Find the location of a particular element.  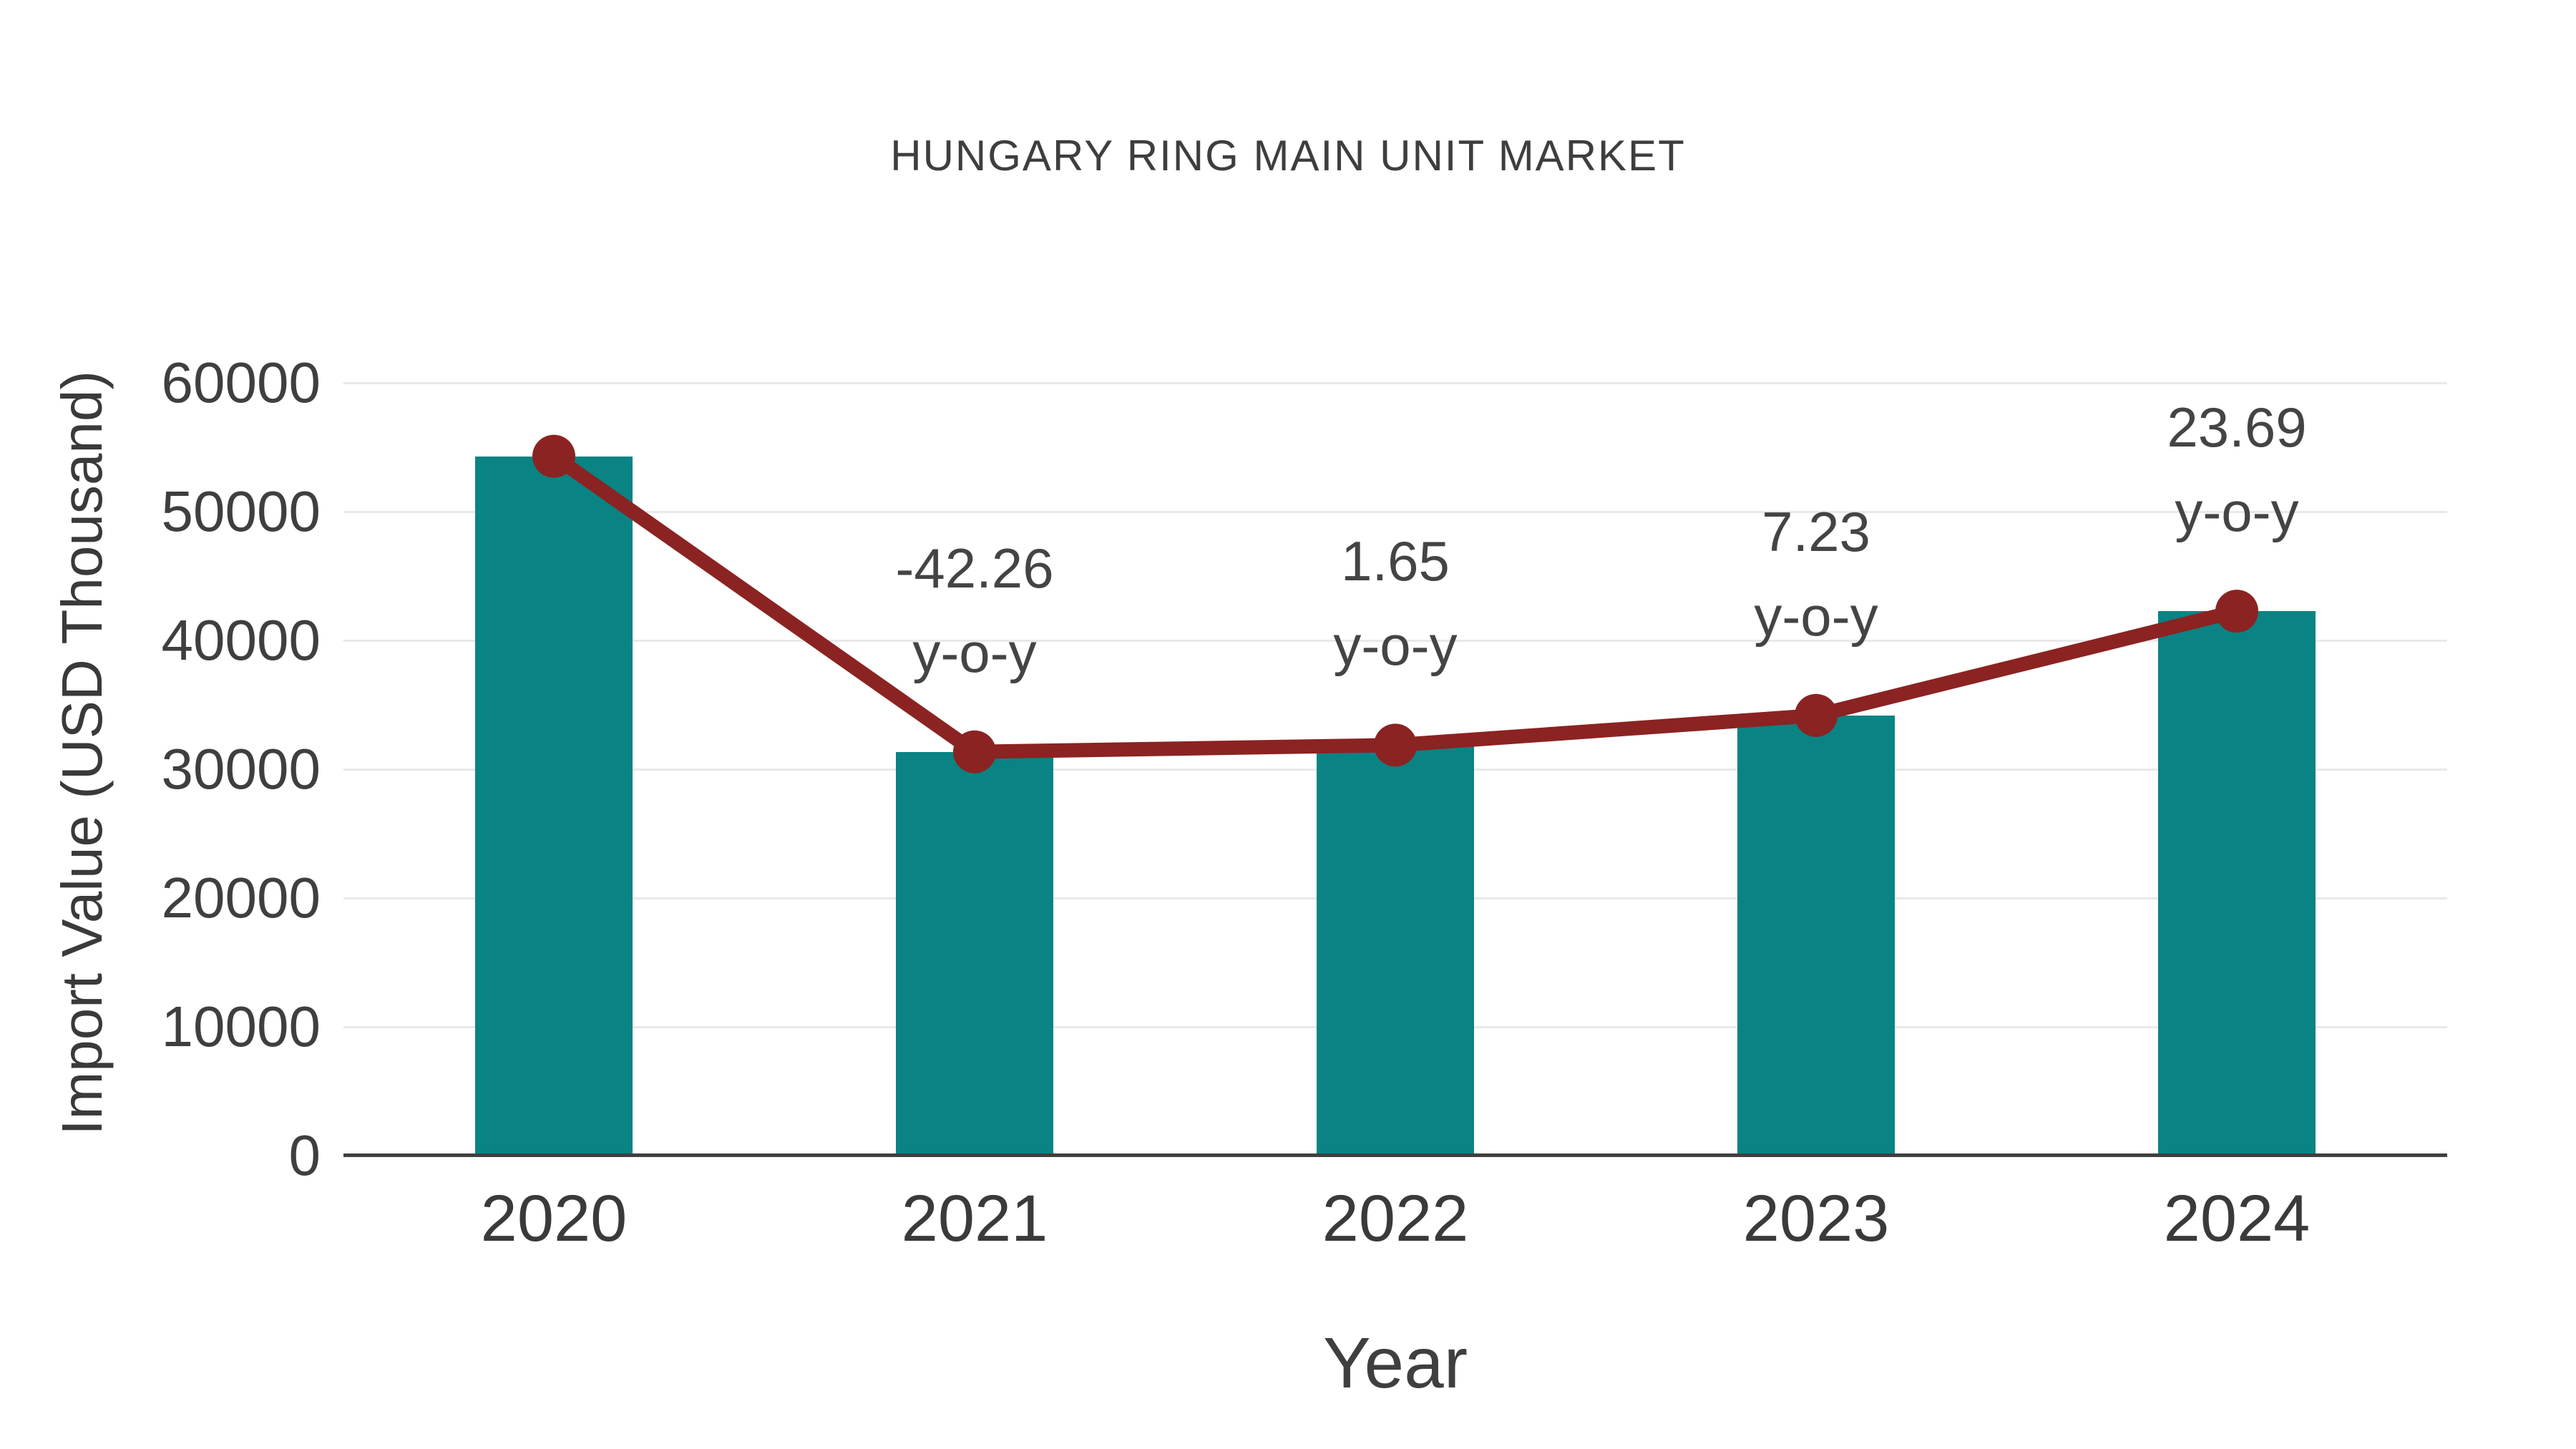

yoy-annotation: 23.69 y-o-y is located at coordinates (2236, 469).